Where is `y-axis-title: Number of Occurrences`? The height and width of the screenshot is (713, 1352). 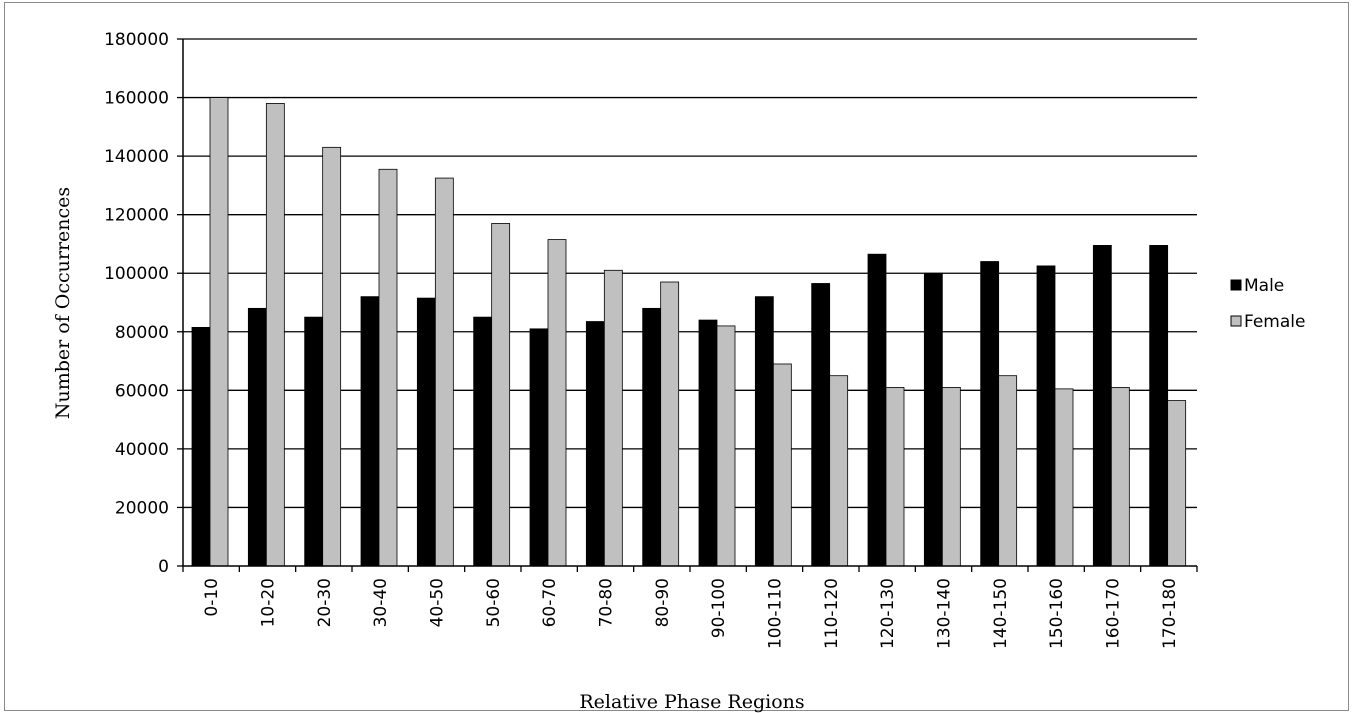 y-axis-title: Number of Occurrences is located at coordinates (63, 303).